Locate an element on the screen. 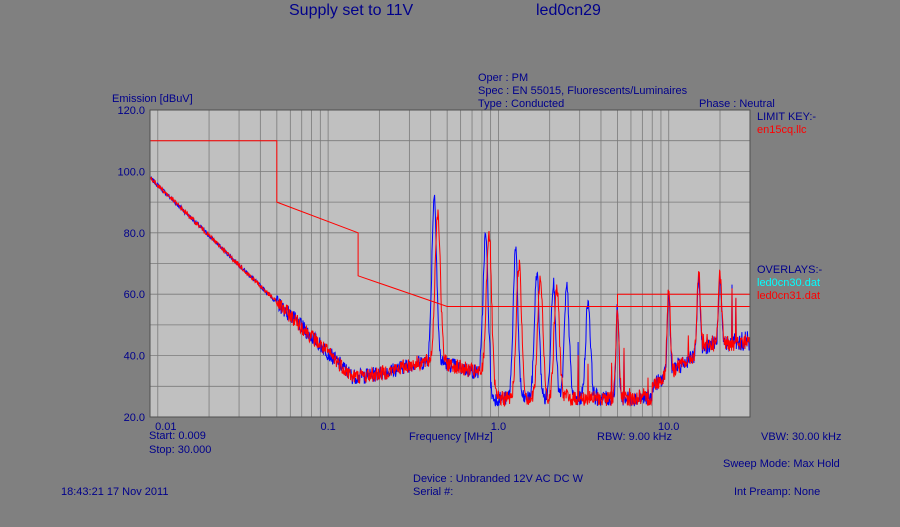  device-label: Device : Unbranded 12V AC DC W is located at coordinates (498, 479).